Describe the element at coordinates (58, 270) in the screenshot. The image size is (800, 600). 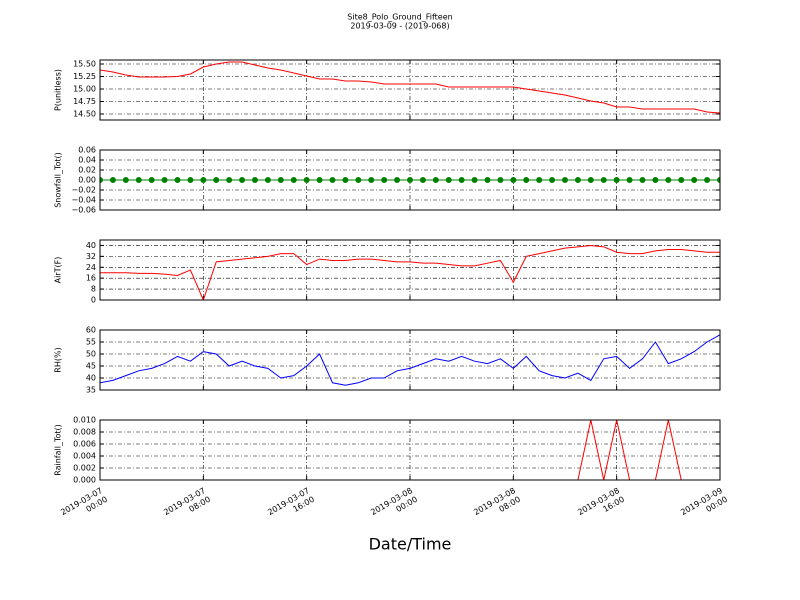
I see `y-axis-label: AirT(F)` at that location.